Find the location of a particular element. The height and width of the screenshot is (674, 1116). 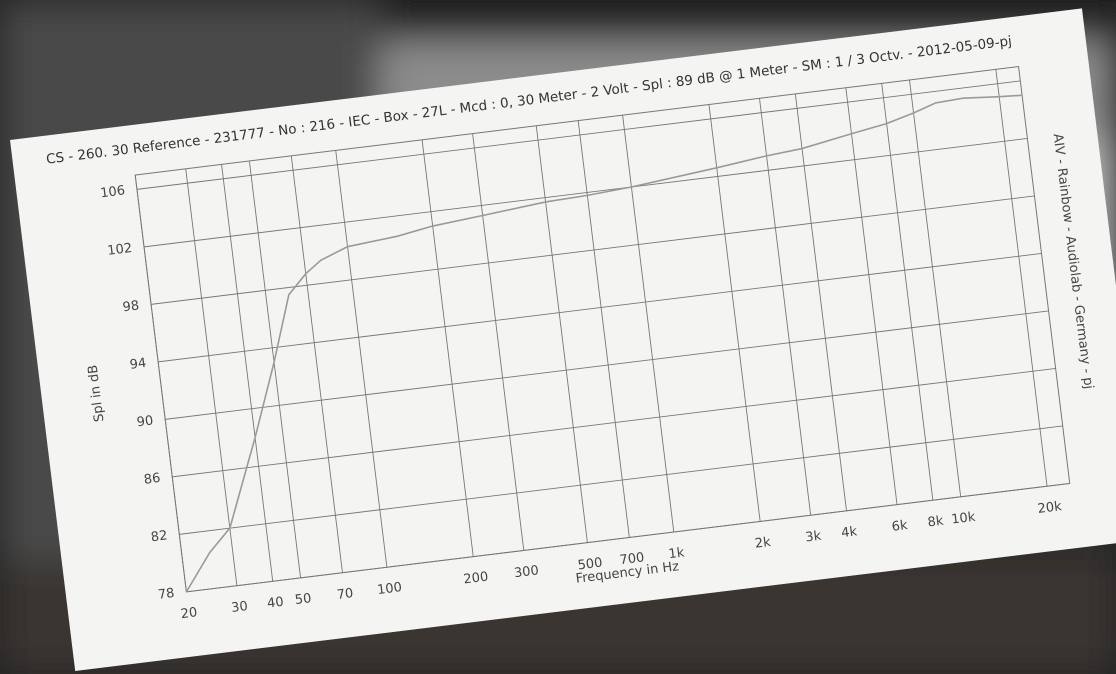

y-tick-label: 78 is located at coordinates (166, 594).